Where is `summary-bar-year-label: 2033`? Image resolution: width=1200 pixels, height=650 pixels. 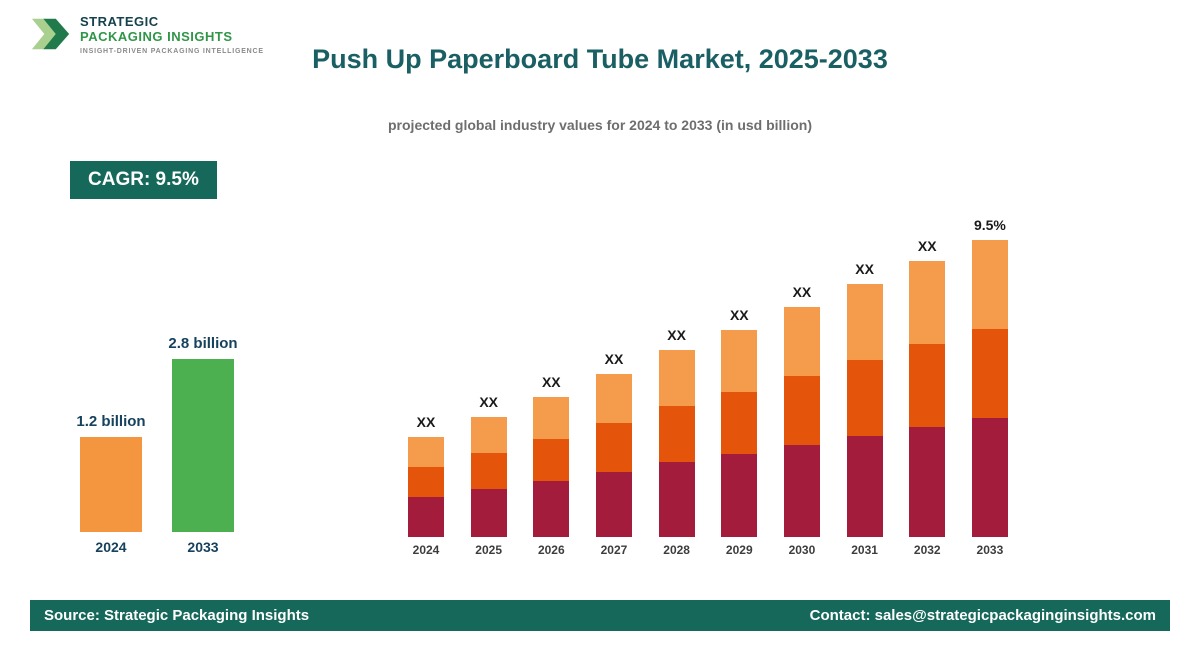
summary-bar-year-label: 2033 is located at coordinates (203, 547).